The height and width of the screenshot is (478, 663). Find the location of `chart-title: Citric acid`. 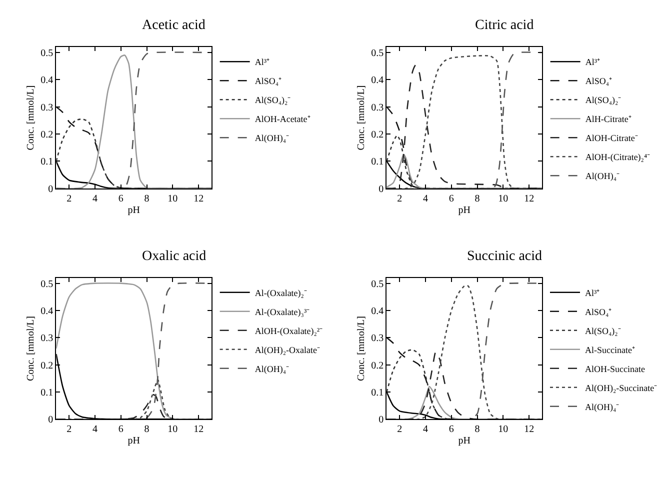

chart-title: Citric acid is located at coordinates (504, 25).